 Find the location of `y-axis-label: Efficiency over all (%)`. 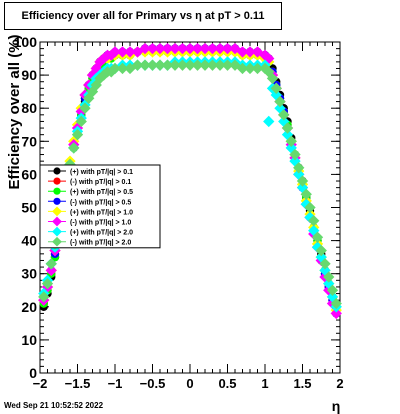

y-axis-label: Efficiency over all (%) is located at coordinates (14, 111).